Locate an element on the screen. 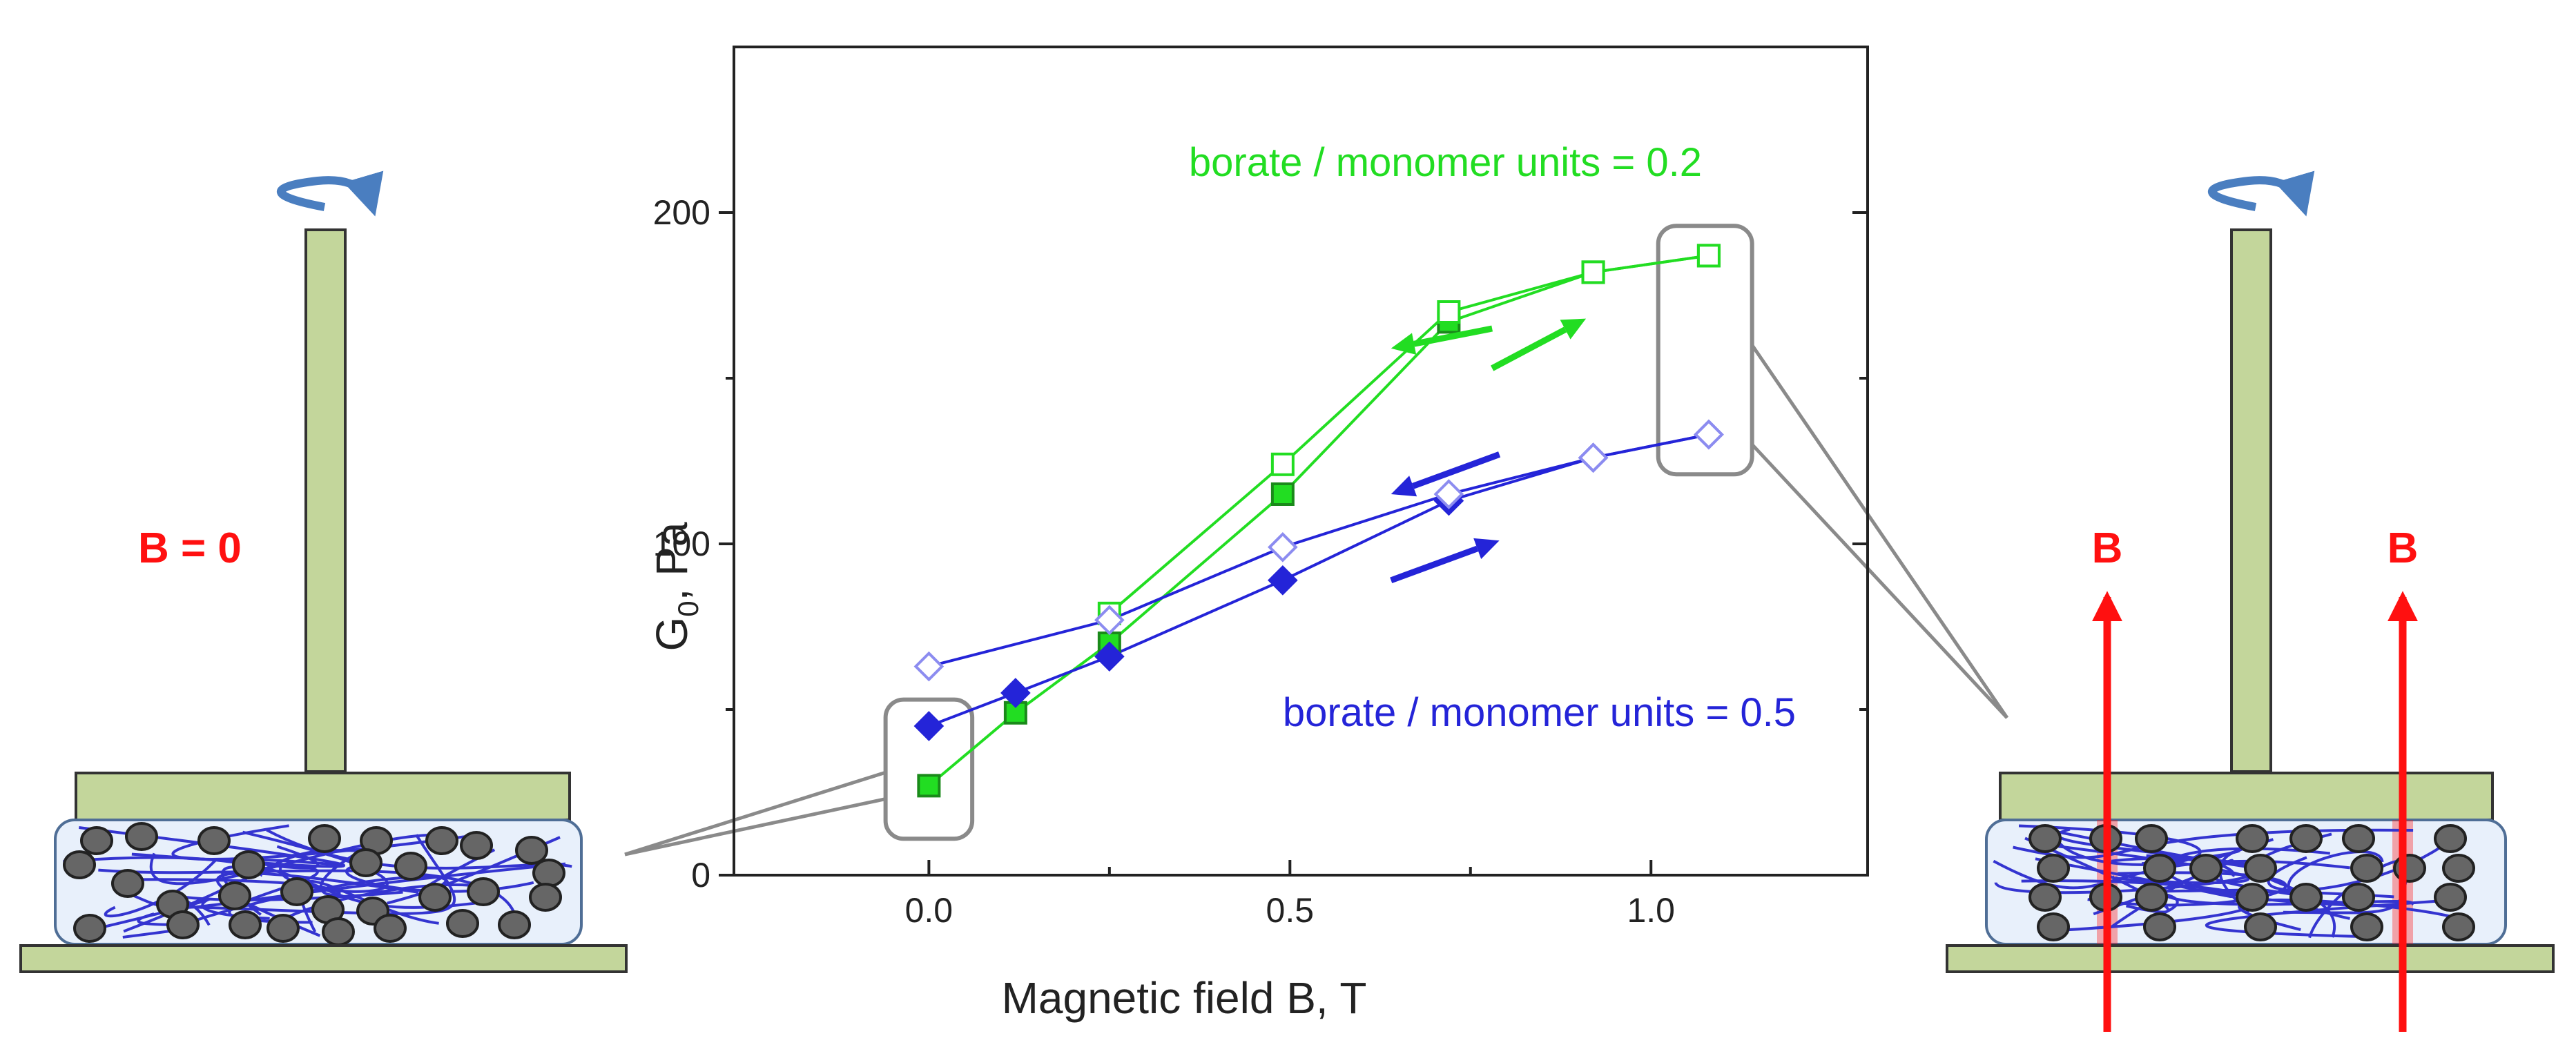 This screenshot has height=1047, width=2576. series-annotation: borate / monomer units = 0.5 is located at coordinates (1540, 712).